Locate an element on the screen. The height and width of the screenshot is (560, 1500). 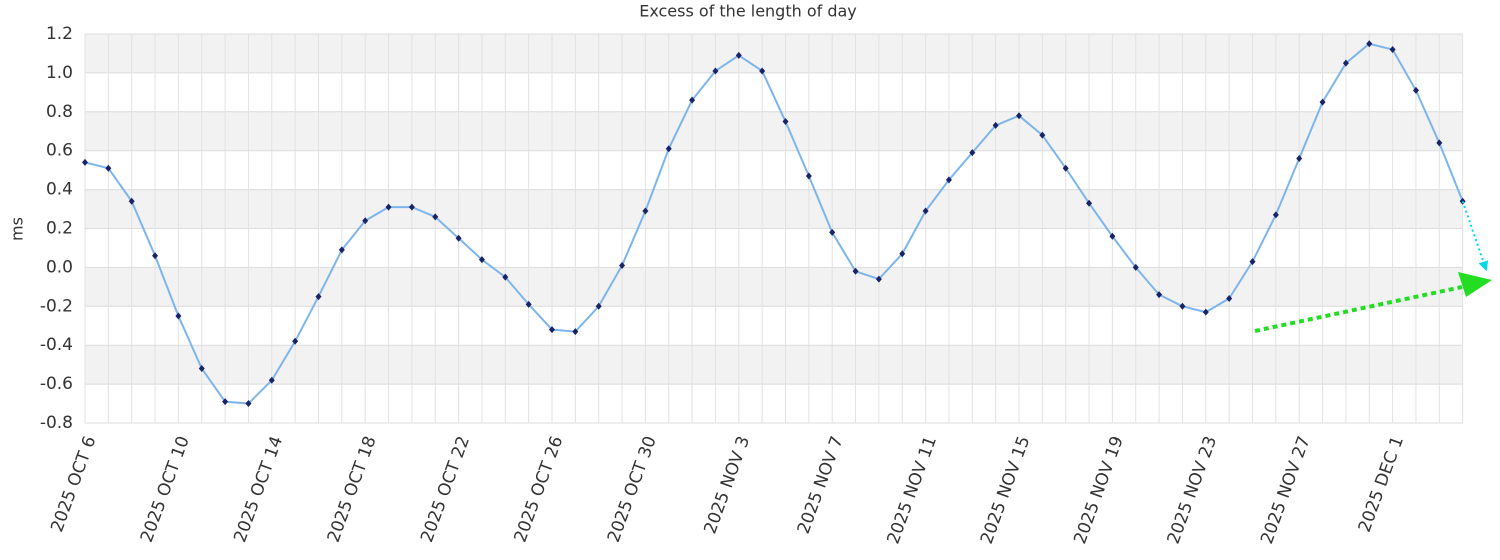
y-tick-label: 0.4 is located at coordinates (59, 190).